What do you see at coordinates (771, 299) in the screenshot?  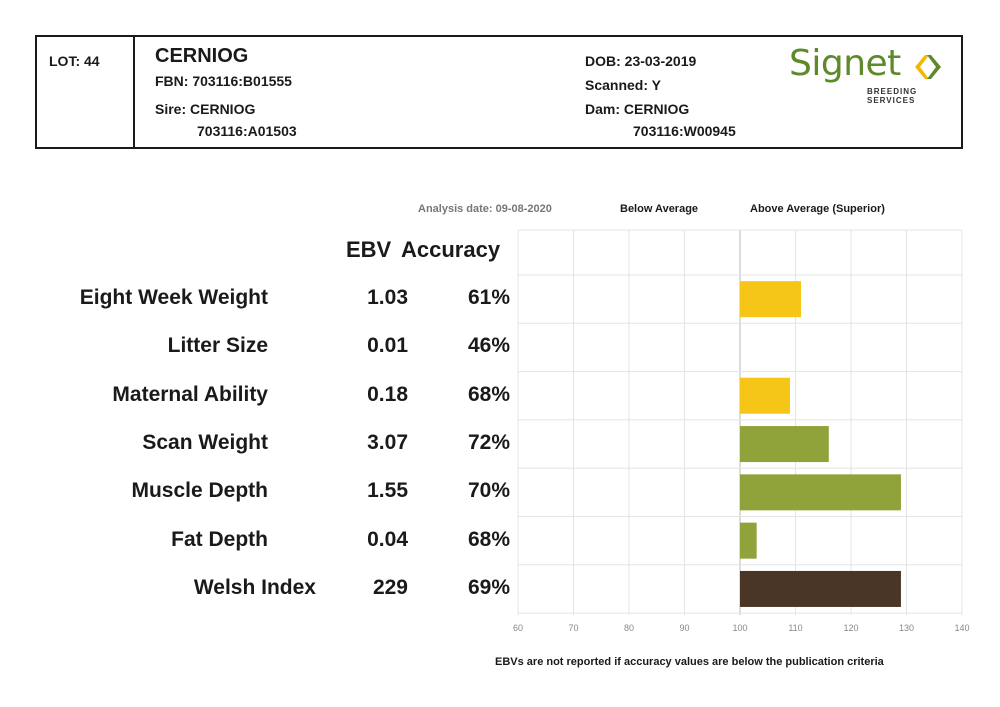 I see `bar-eight-week-weight` at bounding box center [771, 299].